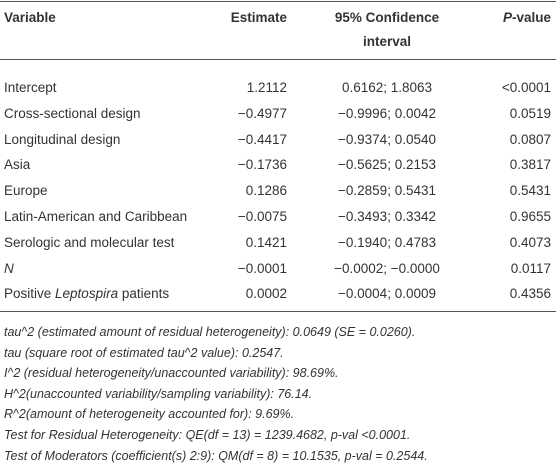 This screenshot has height=469, width=556. What do you see at coordinates (262, 139) in the screenshot?
I see `table-cell: −0.4417` at bounding box center [262, 139].